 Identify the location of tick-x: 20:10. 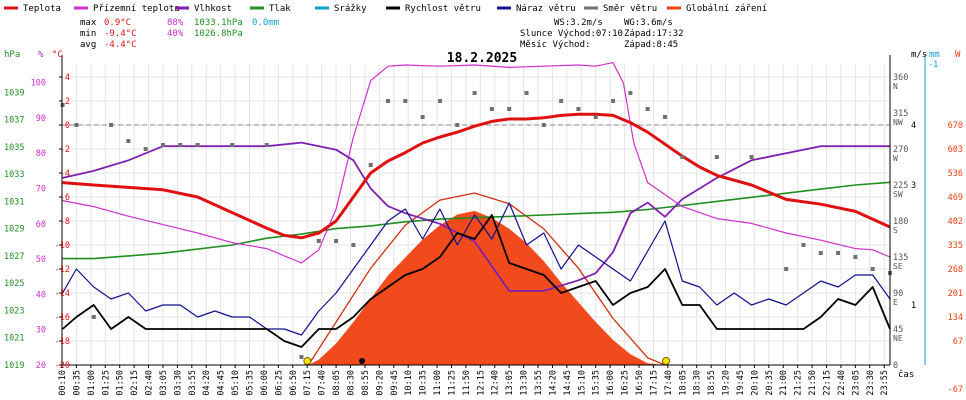
(755, 383).